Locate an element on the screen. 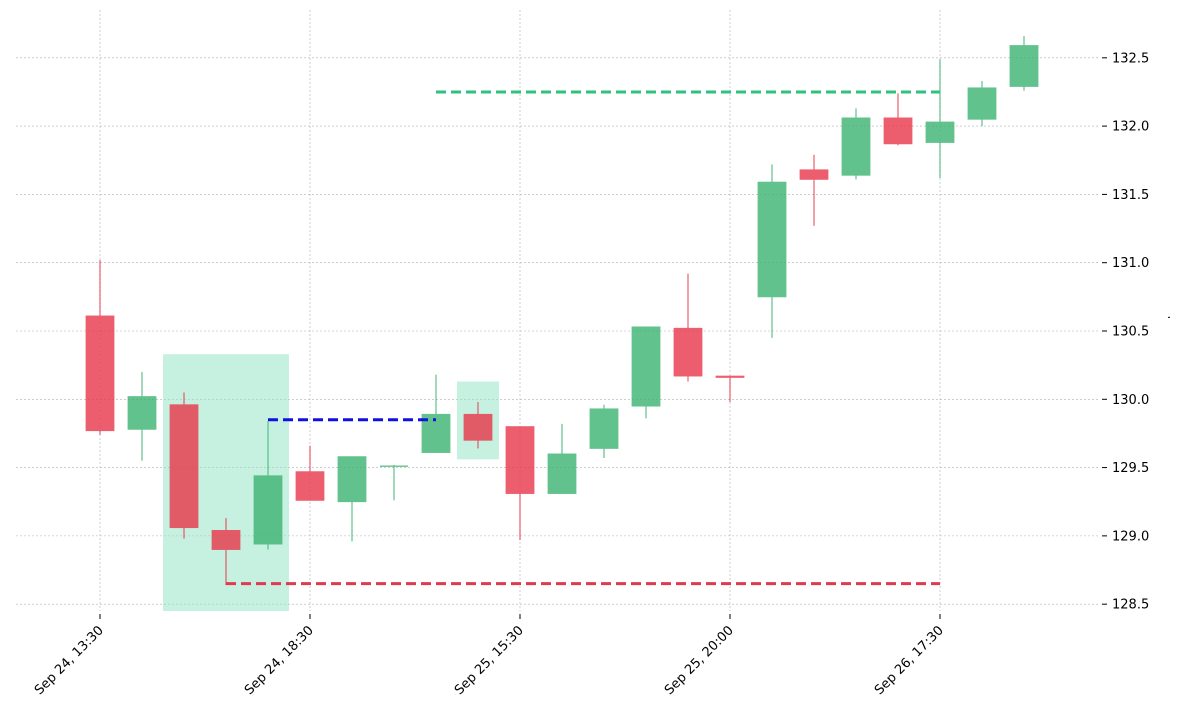  x-tick-label: Sep 25, 15:30 is located at coordinates (489, 660).